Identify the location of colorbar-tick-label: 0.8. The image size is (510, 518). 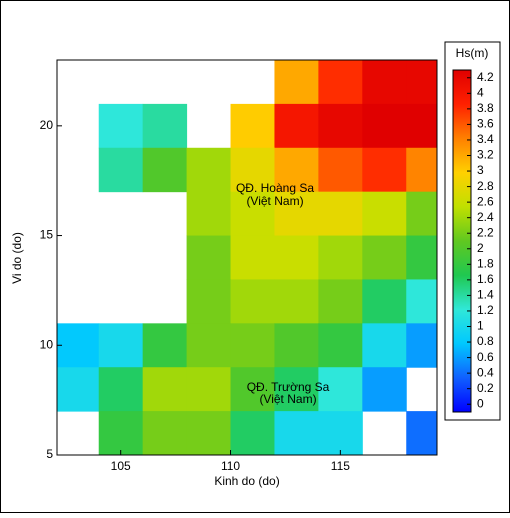
(485, 341).